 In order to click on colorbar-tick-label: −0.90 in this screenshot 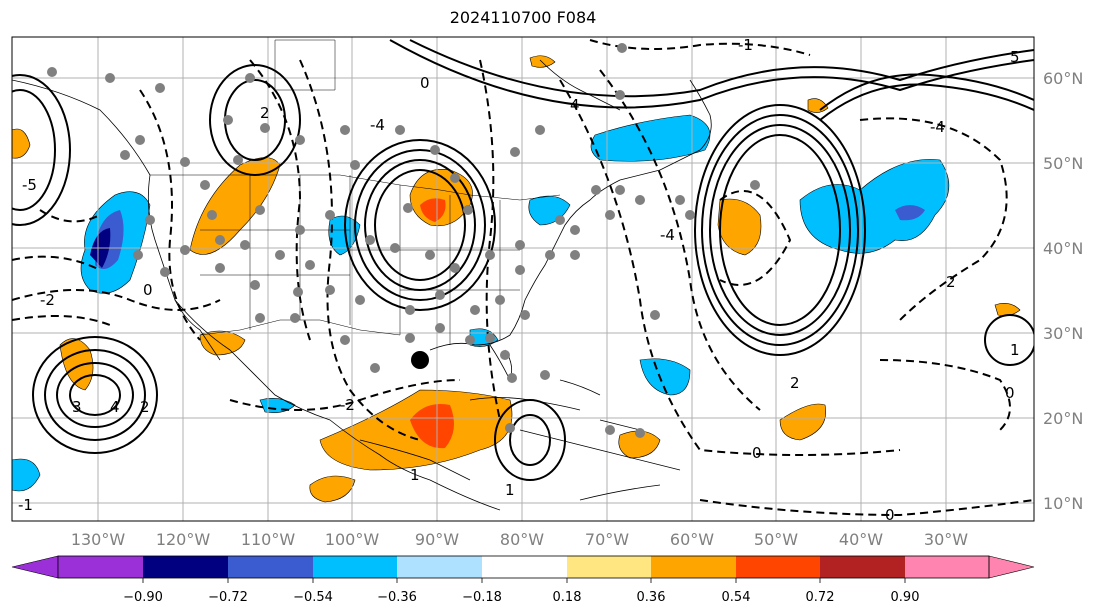, I will do `click(143, 597)`.